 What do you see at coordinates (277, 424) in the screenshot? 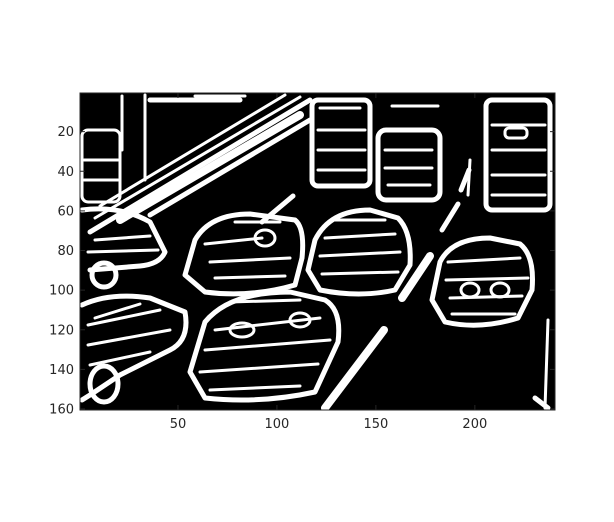
I see `x-tick-label: 100` at bounding box center [277, 424].